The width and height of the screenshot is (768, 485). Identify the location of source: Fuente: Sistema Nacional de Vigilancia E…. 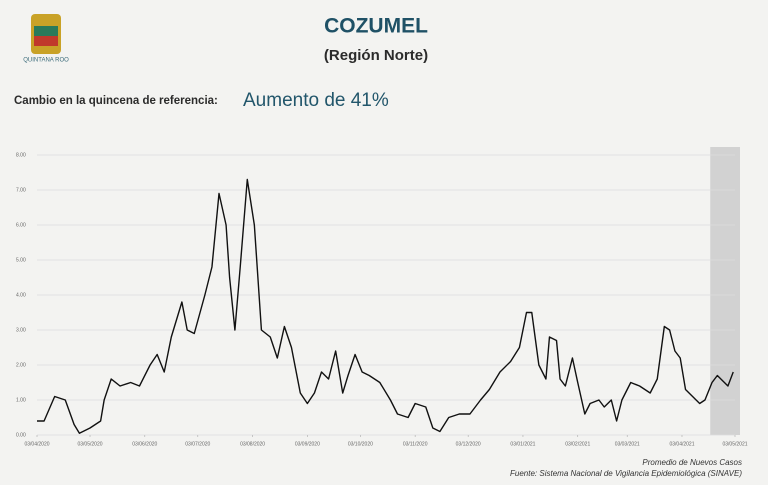
(626, 473).